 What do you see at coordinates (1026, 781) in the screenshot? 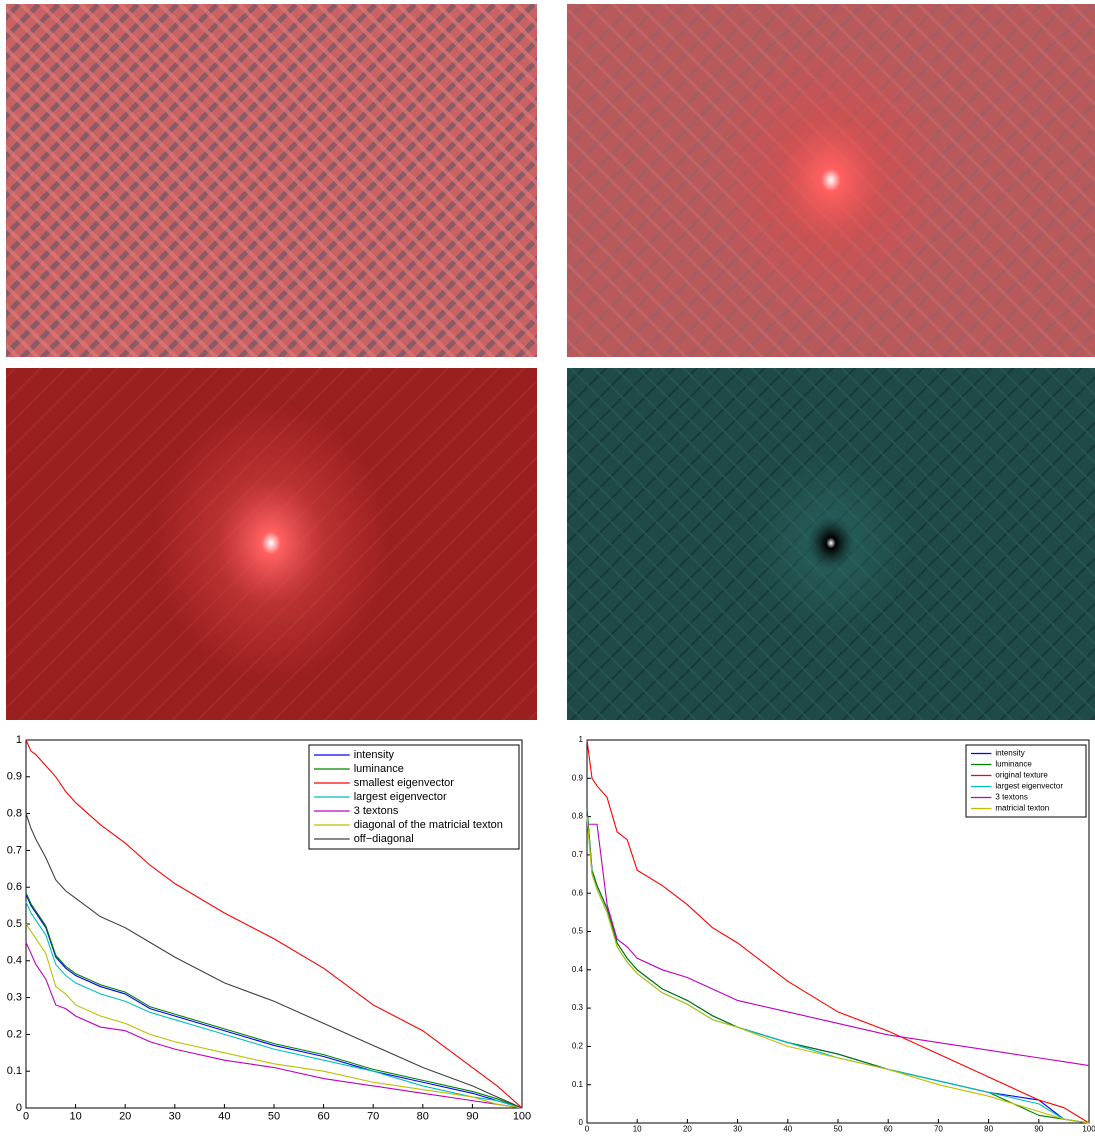
I see `legend-box` at bounding box center [1026, 781].